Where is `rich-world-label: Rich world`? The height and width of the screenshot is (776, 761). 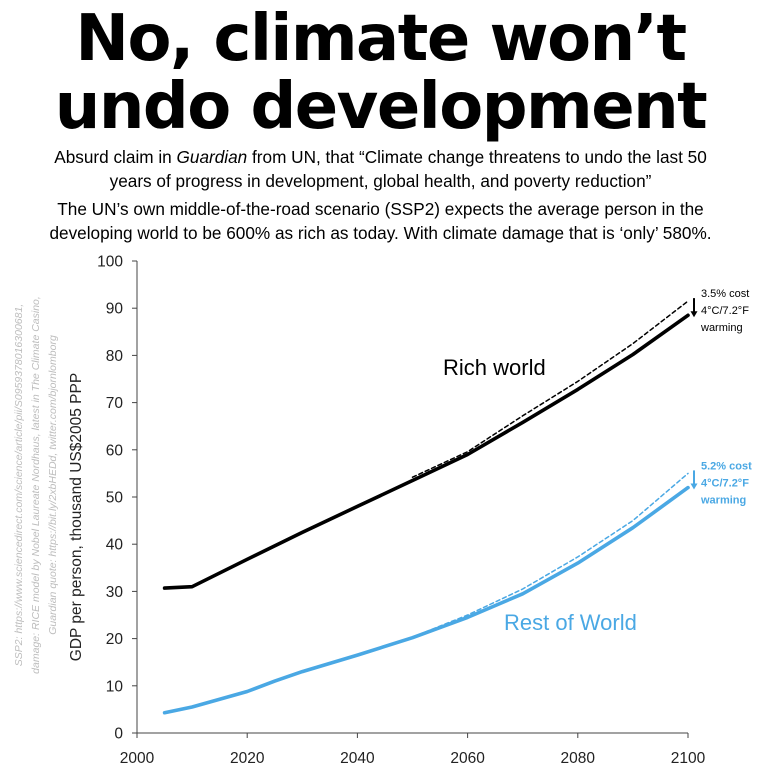
rich-world-label: Rich world is located at coordinates (494, 367).